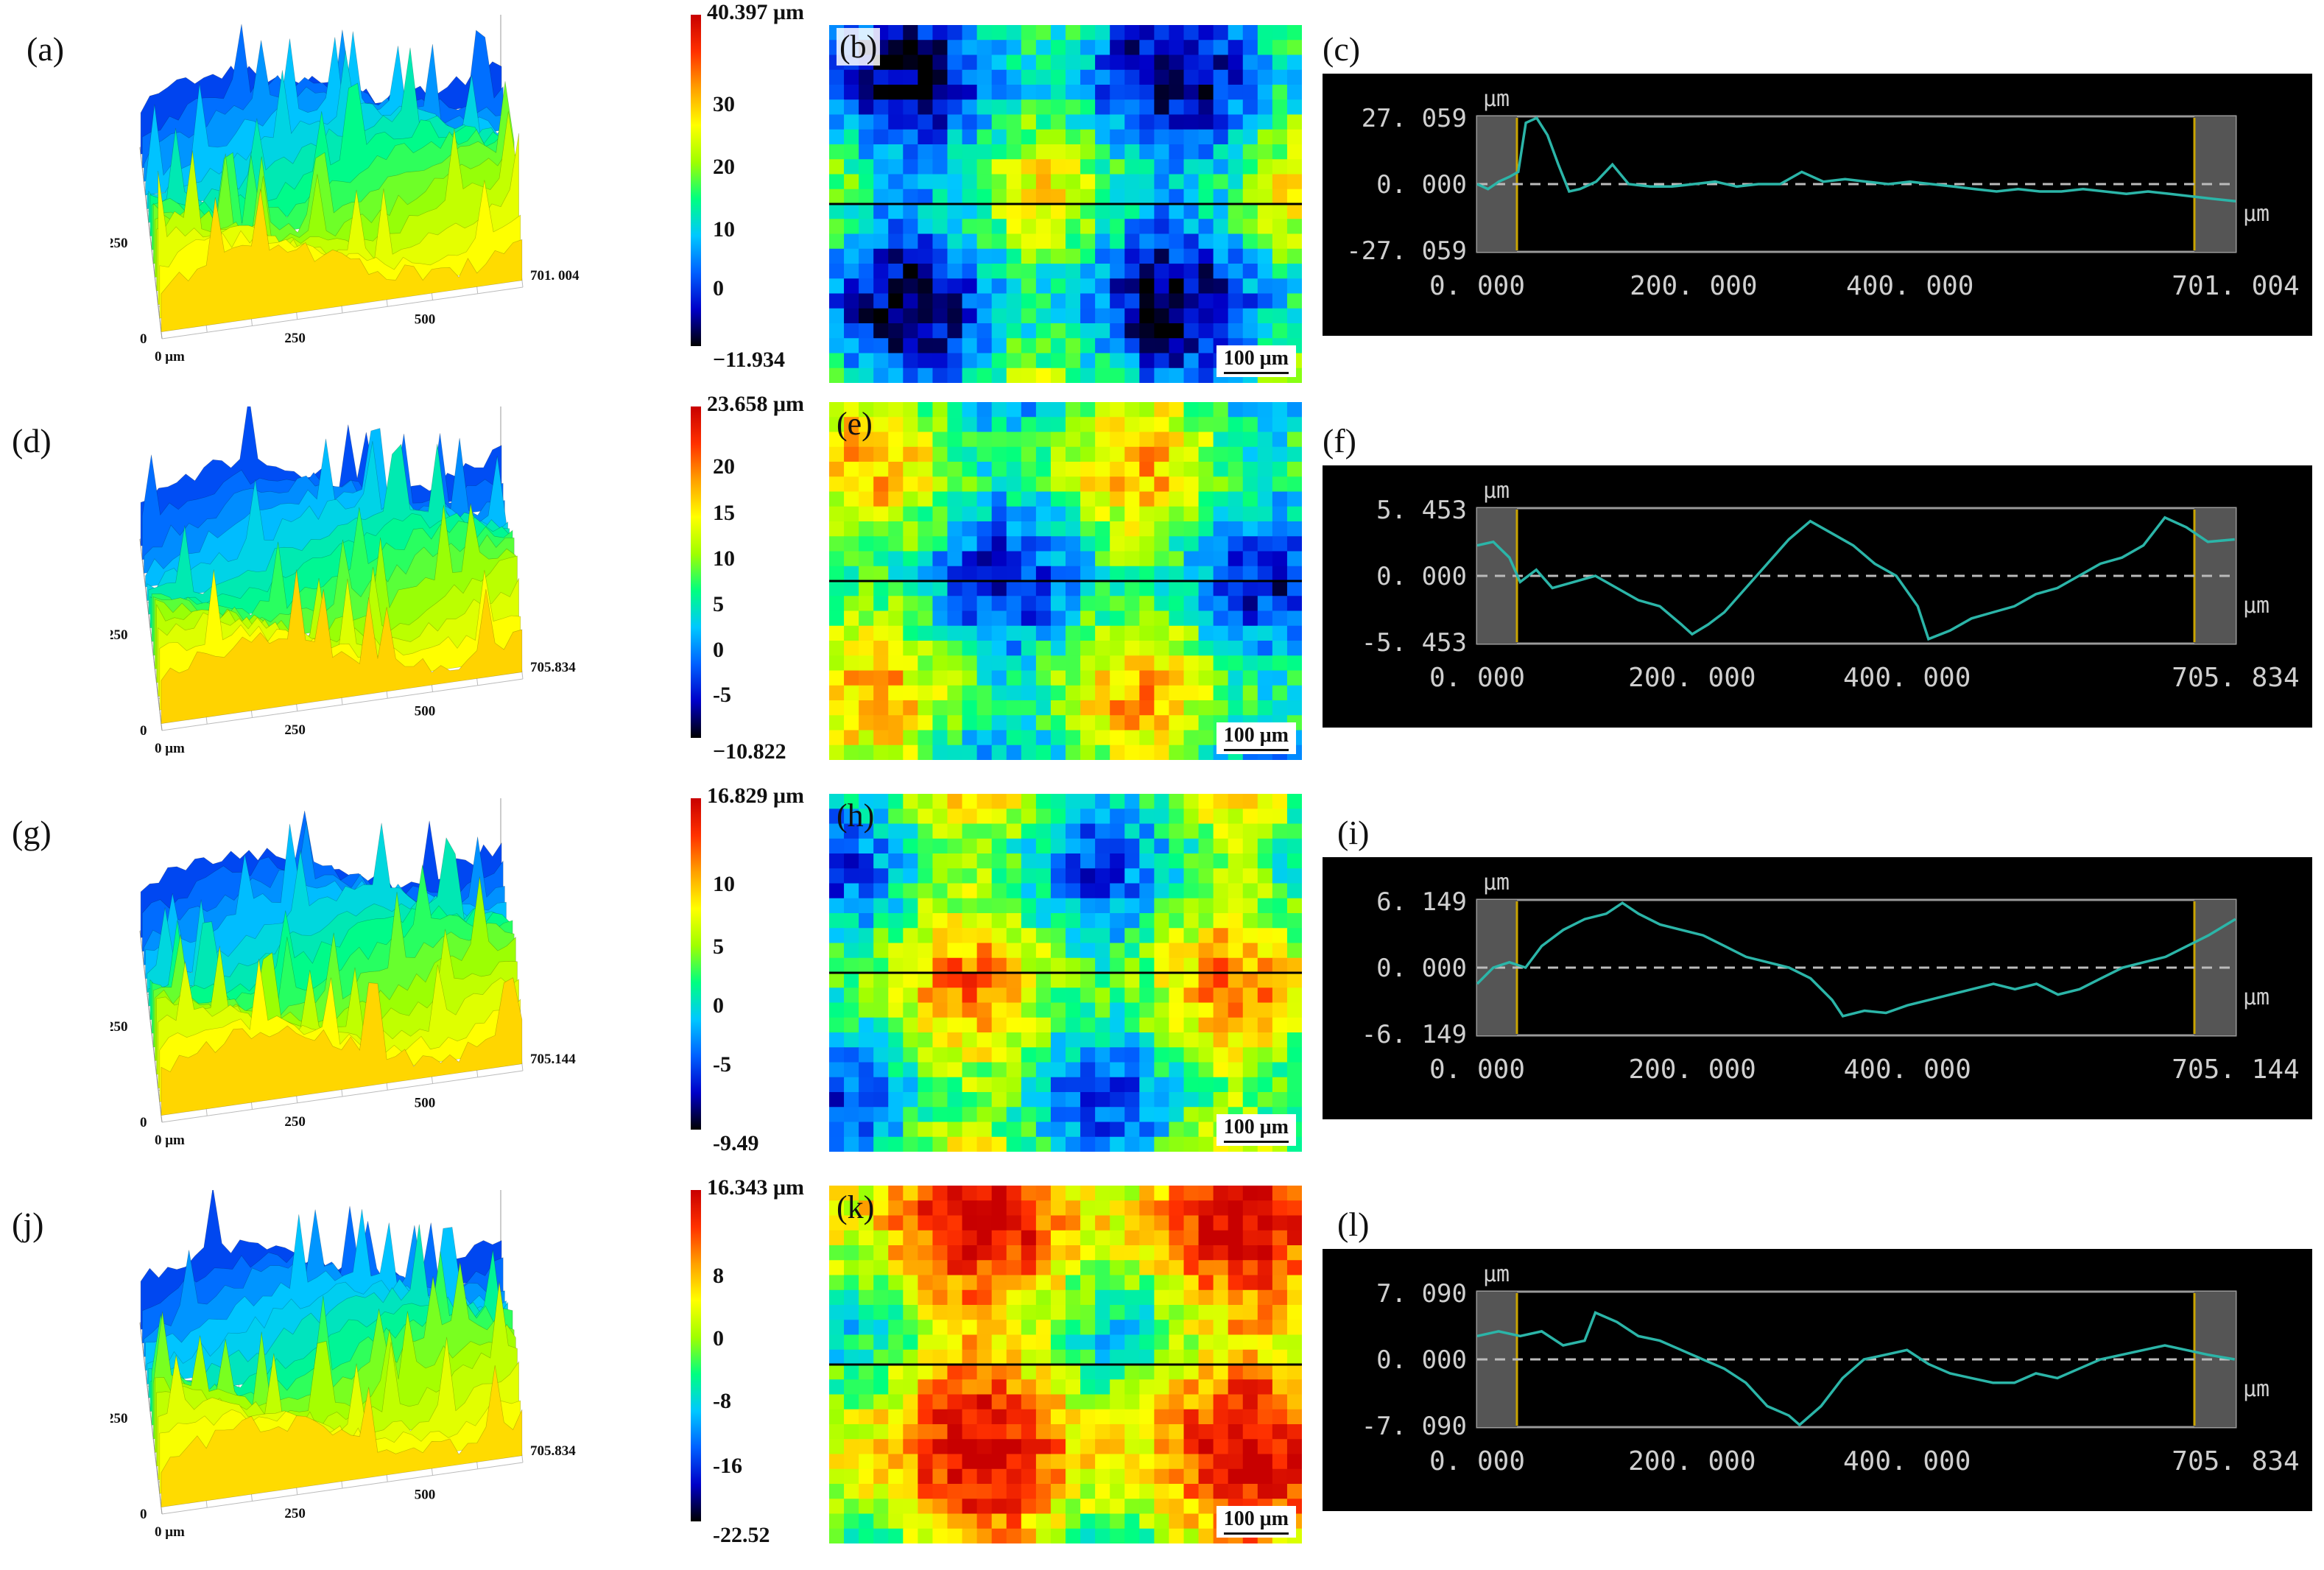 Image resolution: width=2324 pixels, height=1570 pixels. I want to click on y-tick-label: 0. 000, so click(1422, 576).